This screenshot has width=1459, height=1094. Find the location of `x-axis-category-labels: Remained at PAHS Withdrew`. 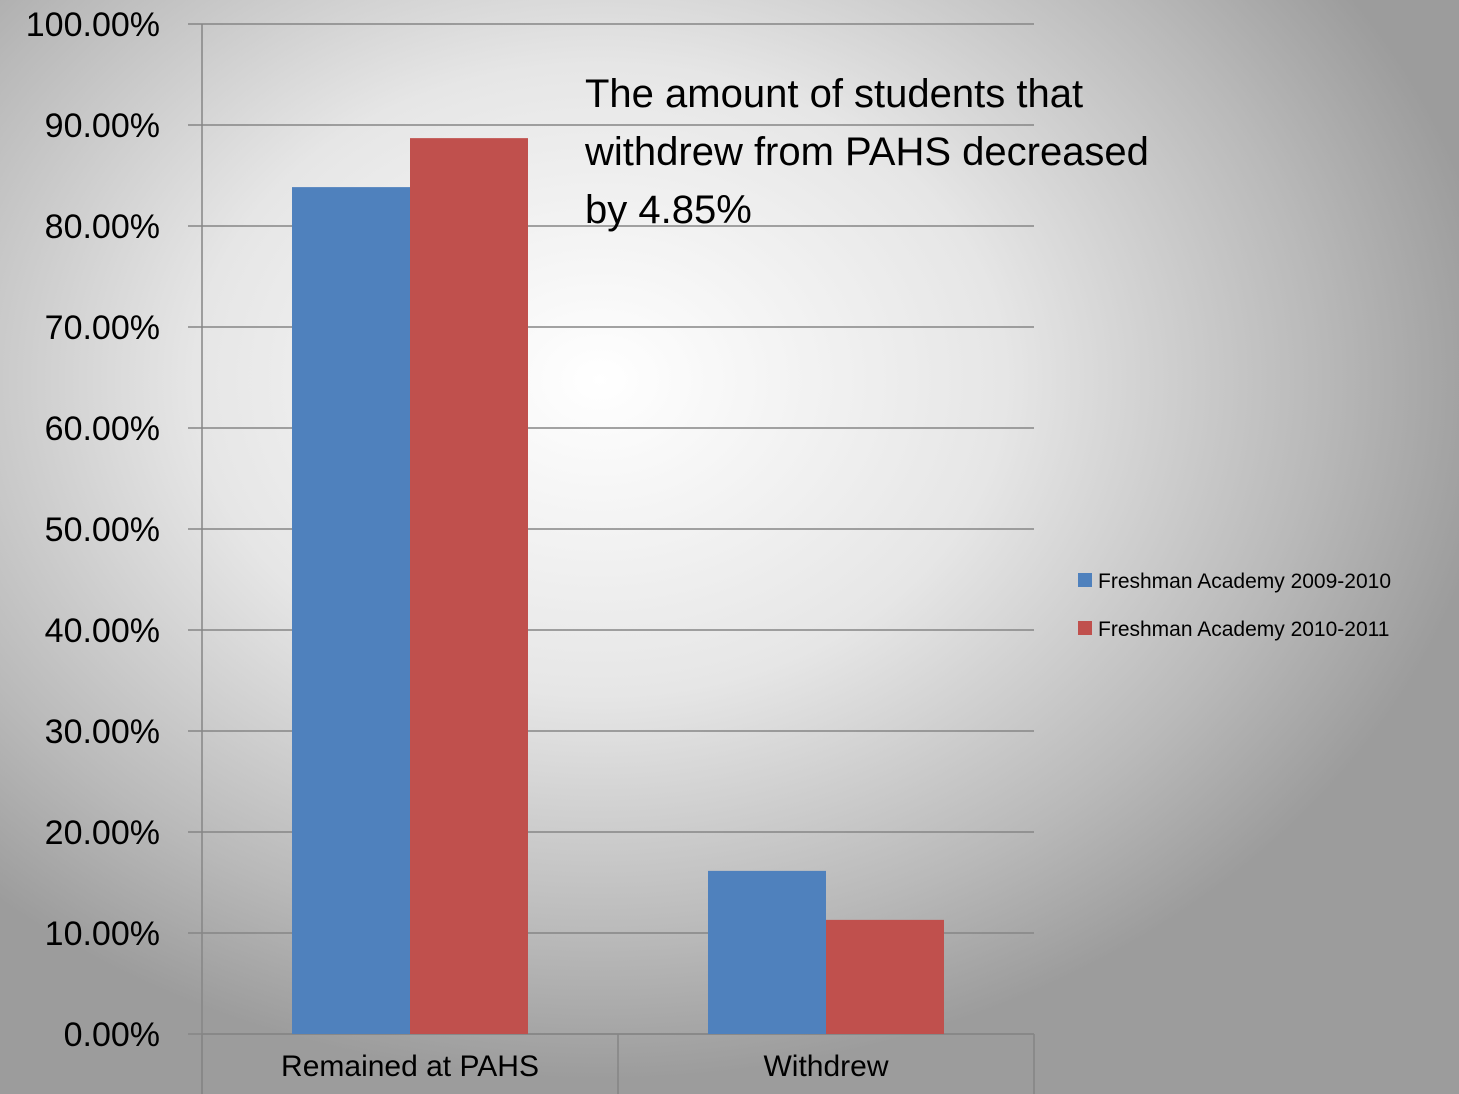

x-axis-category-labels: Remained at PAHS Withdrew is located at coordinates (585, 1066).